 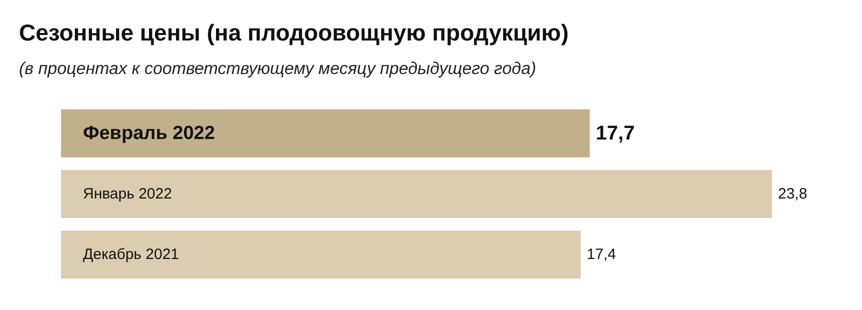 I want to click on data-label: 17,4, so click(x=601, y=255).